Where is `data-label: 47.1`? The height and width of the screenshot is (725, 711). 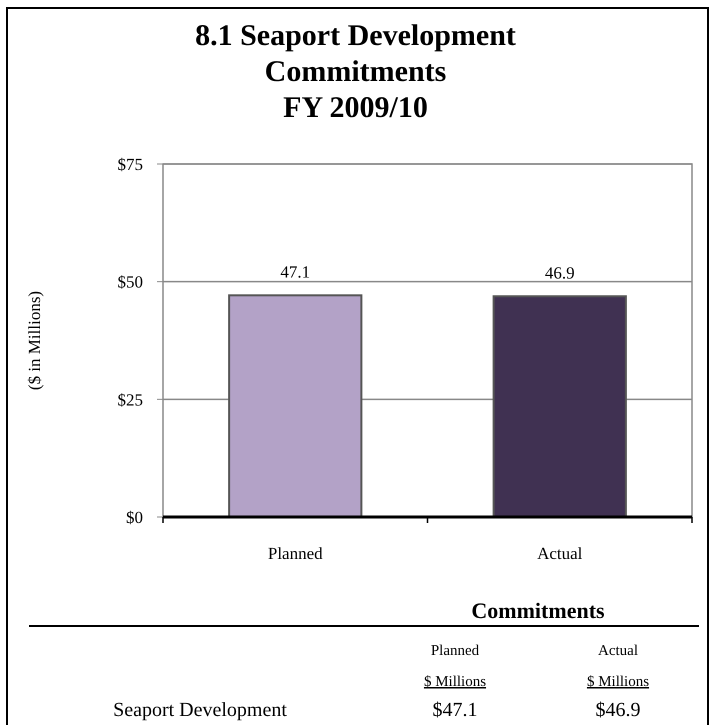 data-label: 47.1 is located at coordinates (295, 272).